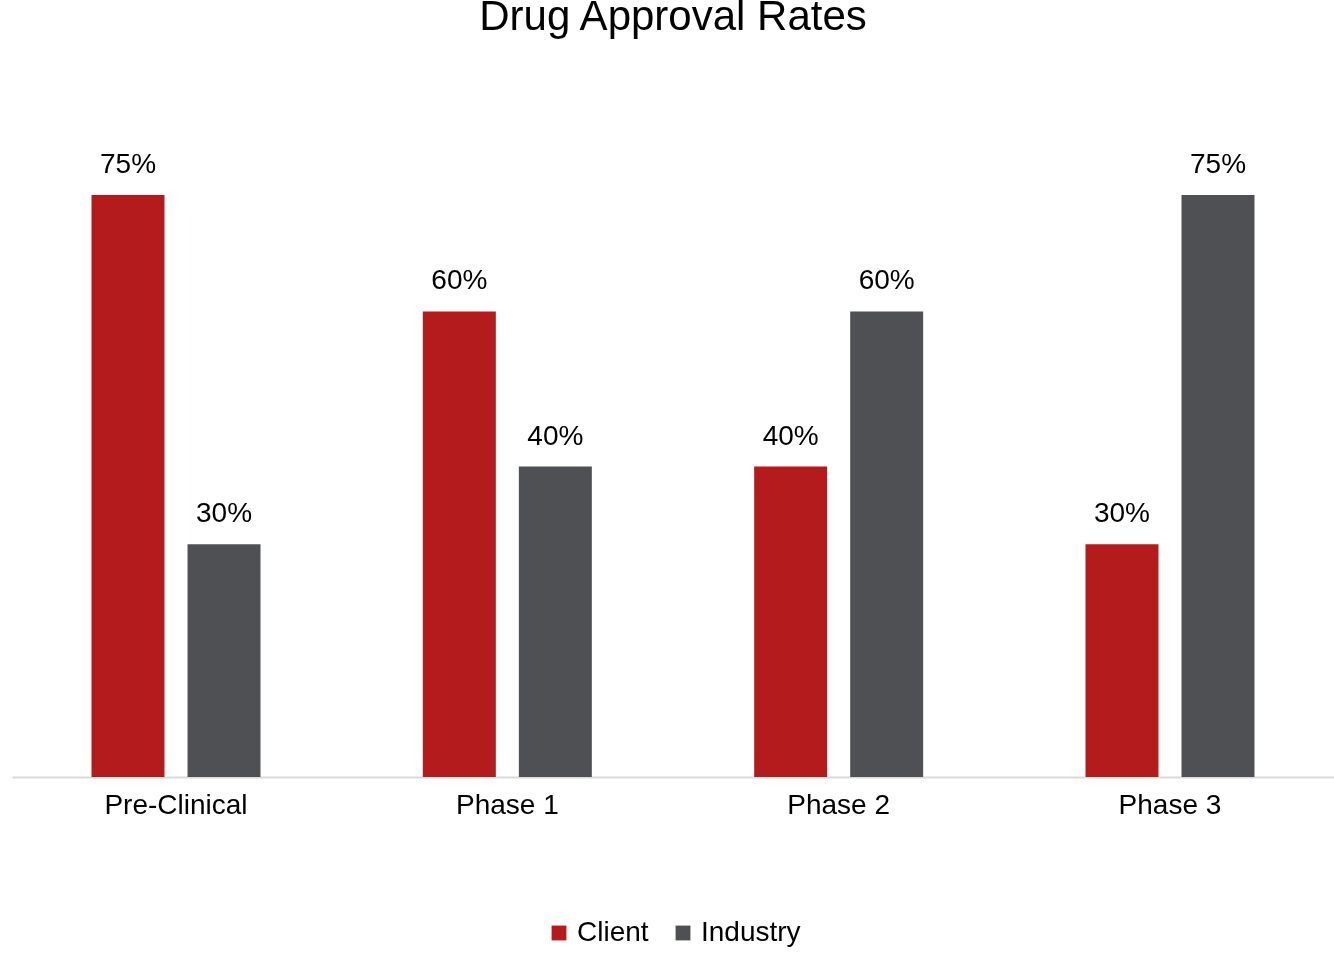 The width and height of the screenshot is (1334, 963). Describe the element at coordinates (613, 931) in the screenshot. I see `legend-label: Client` at that location.